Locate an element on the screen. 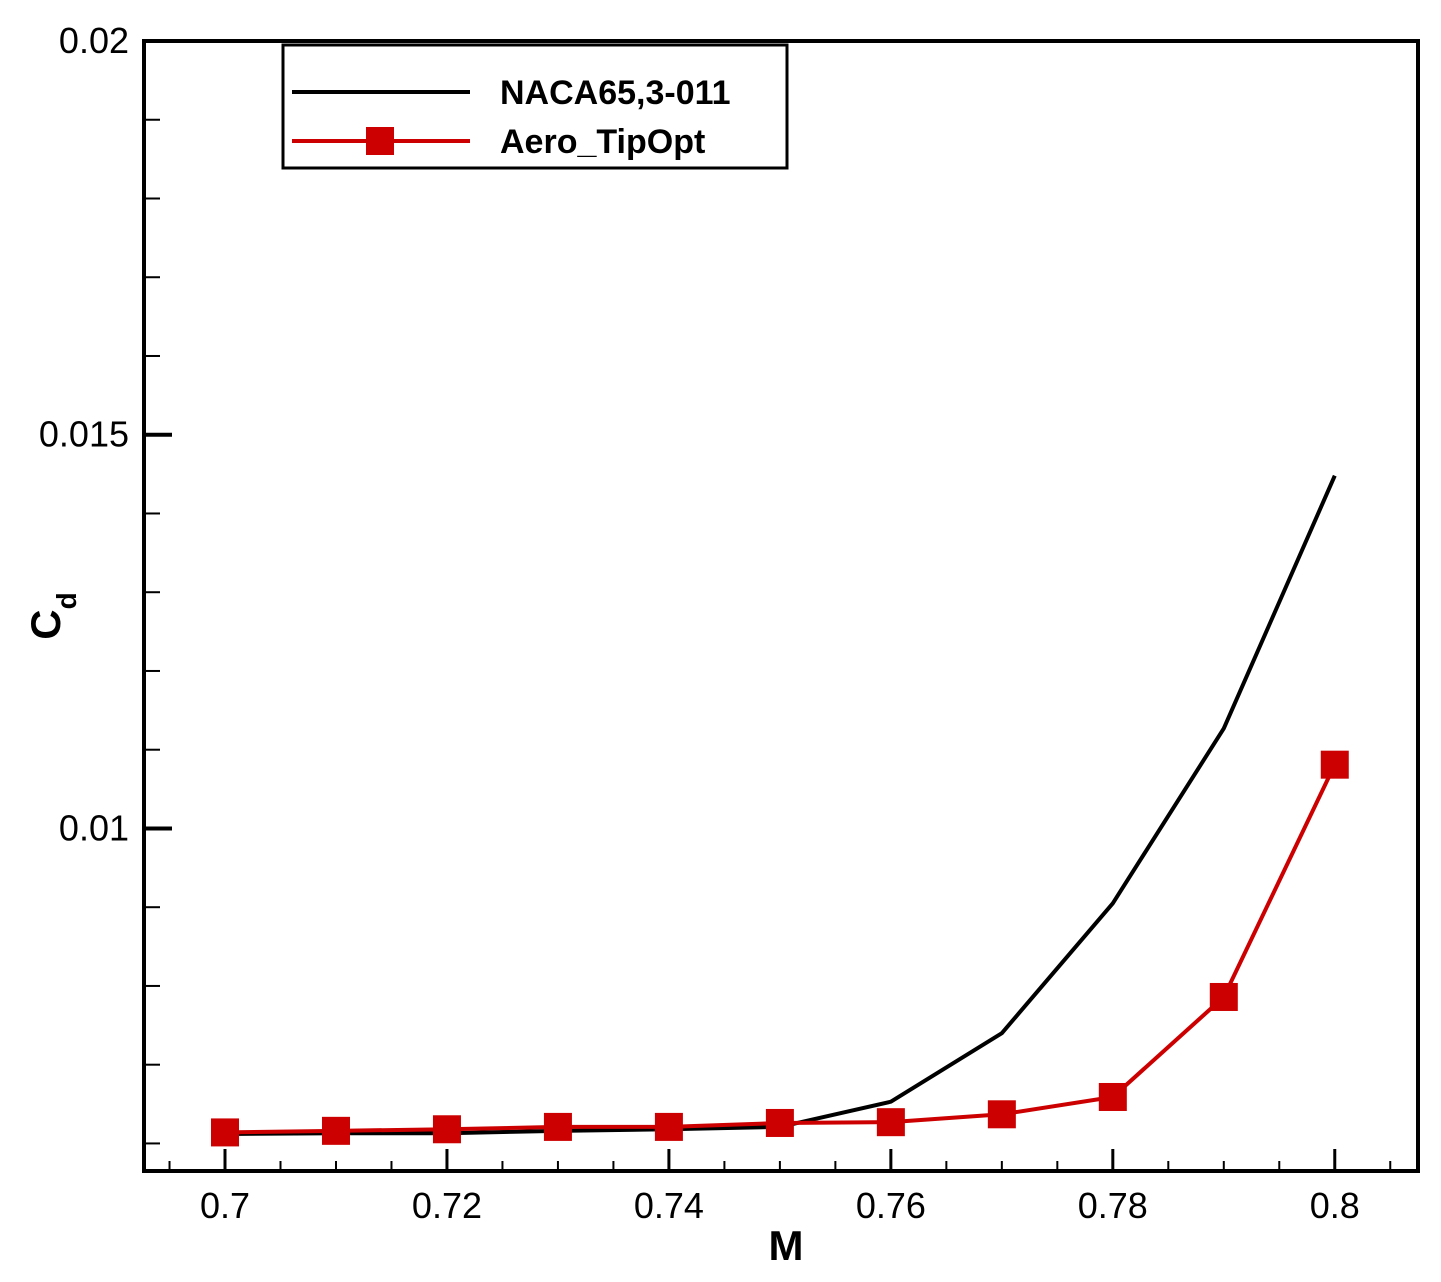 The width and height of the screenshot is (1441, 1282). x-tick-label: 0.8 is located at coordinates (1335, 1205).